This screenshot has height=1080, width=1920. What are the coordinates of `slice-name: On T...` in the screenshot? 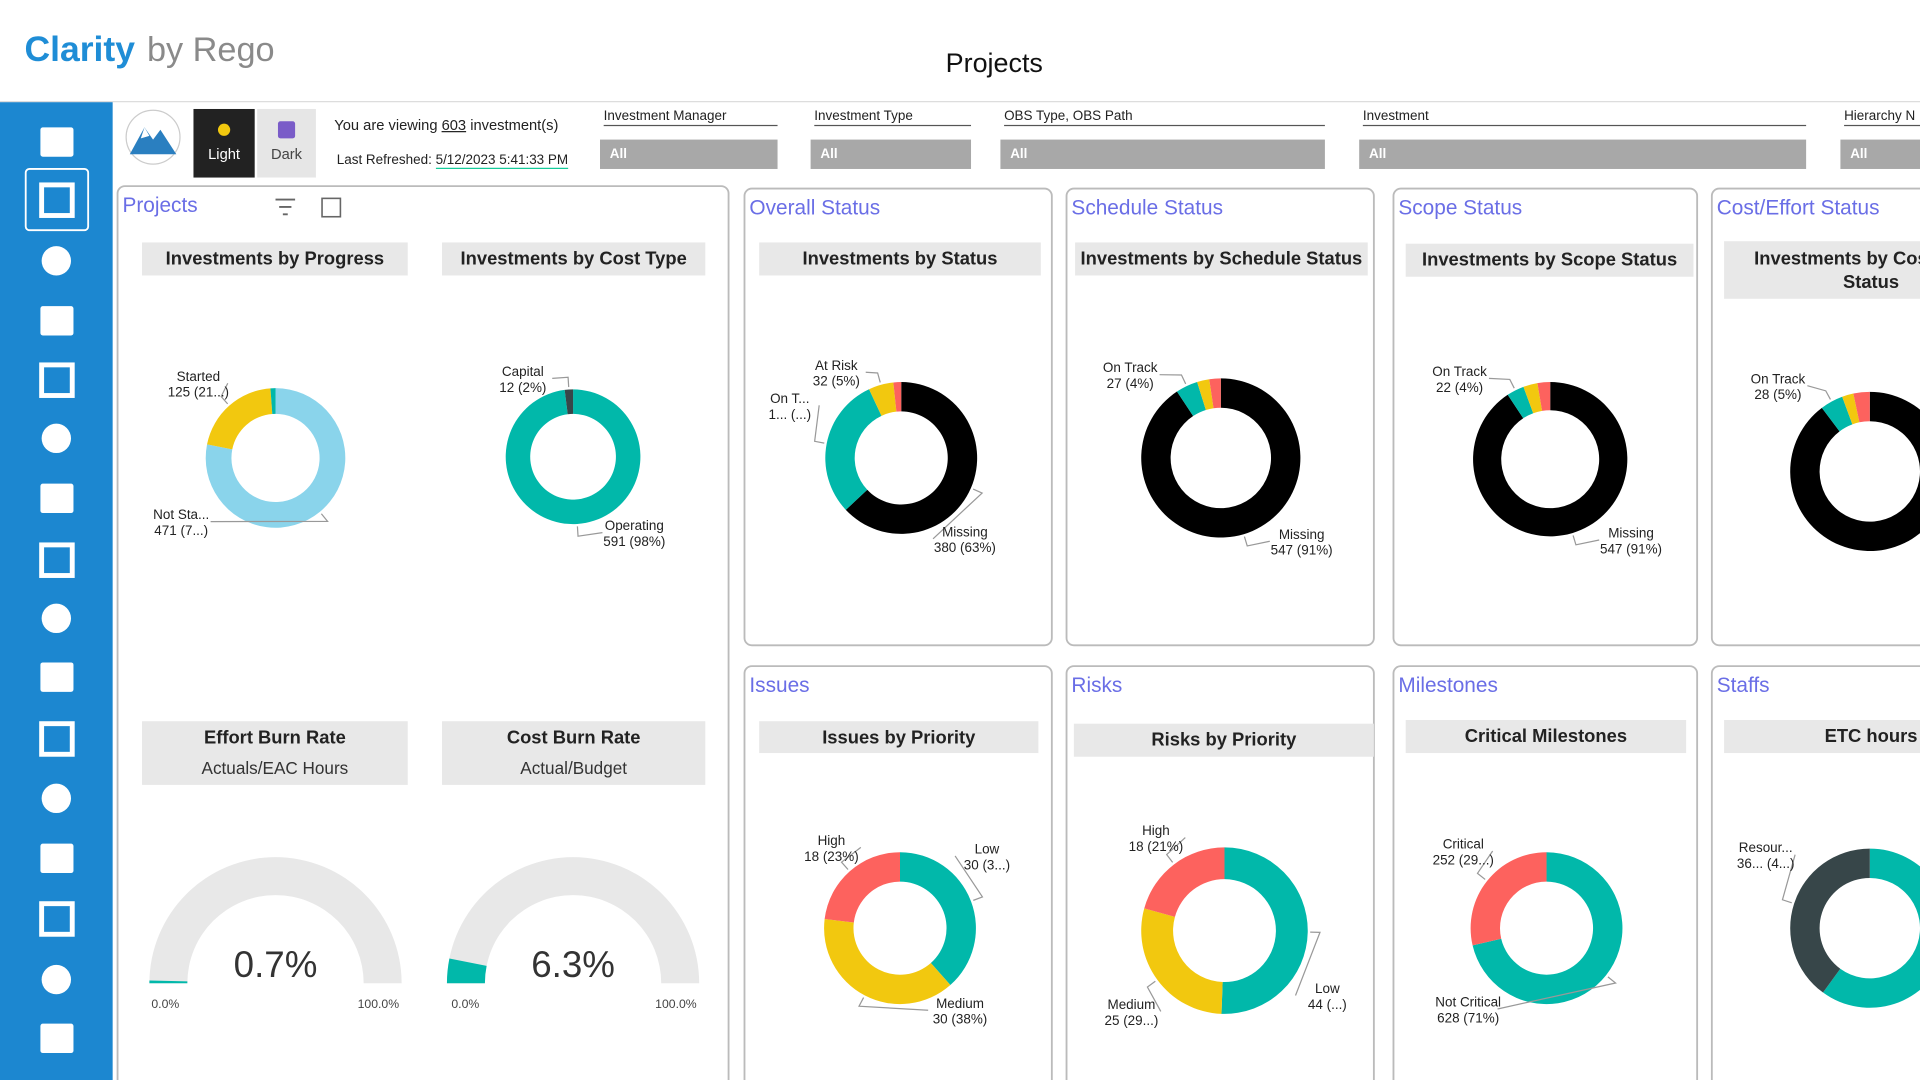 It's located at (789, 398).